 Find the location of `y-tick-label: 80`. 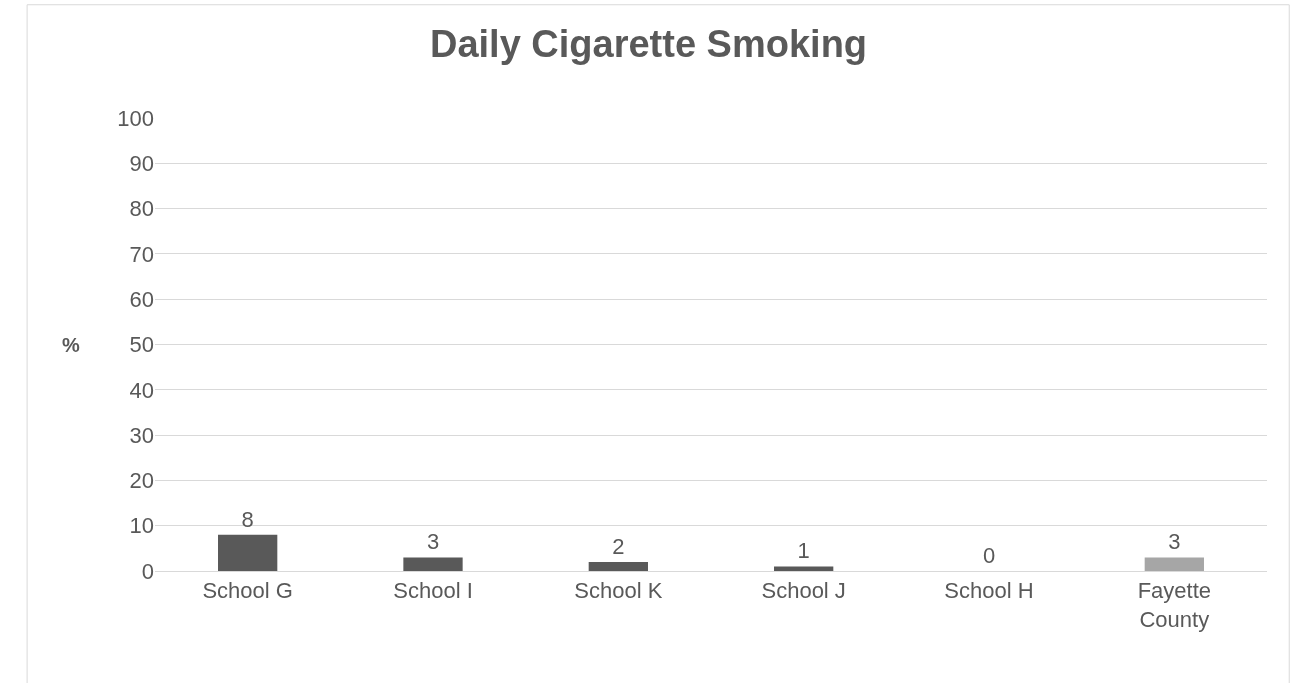

y-tick-label: 80 is located at coordinates (141, 209).